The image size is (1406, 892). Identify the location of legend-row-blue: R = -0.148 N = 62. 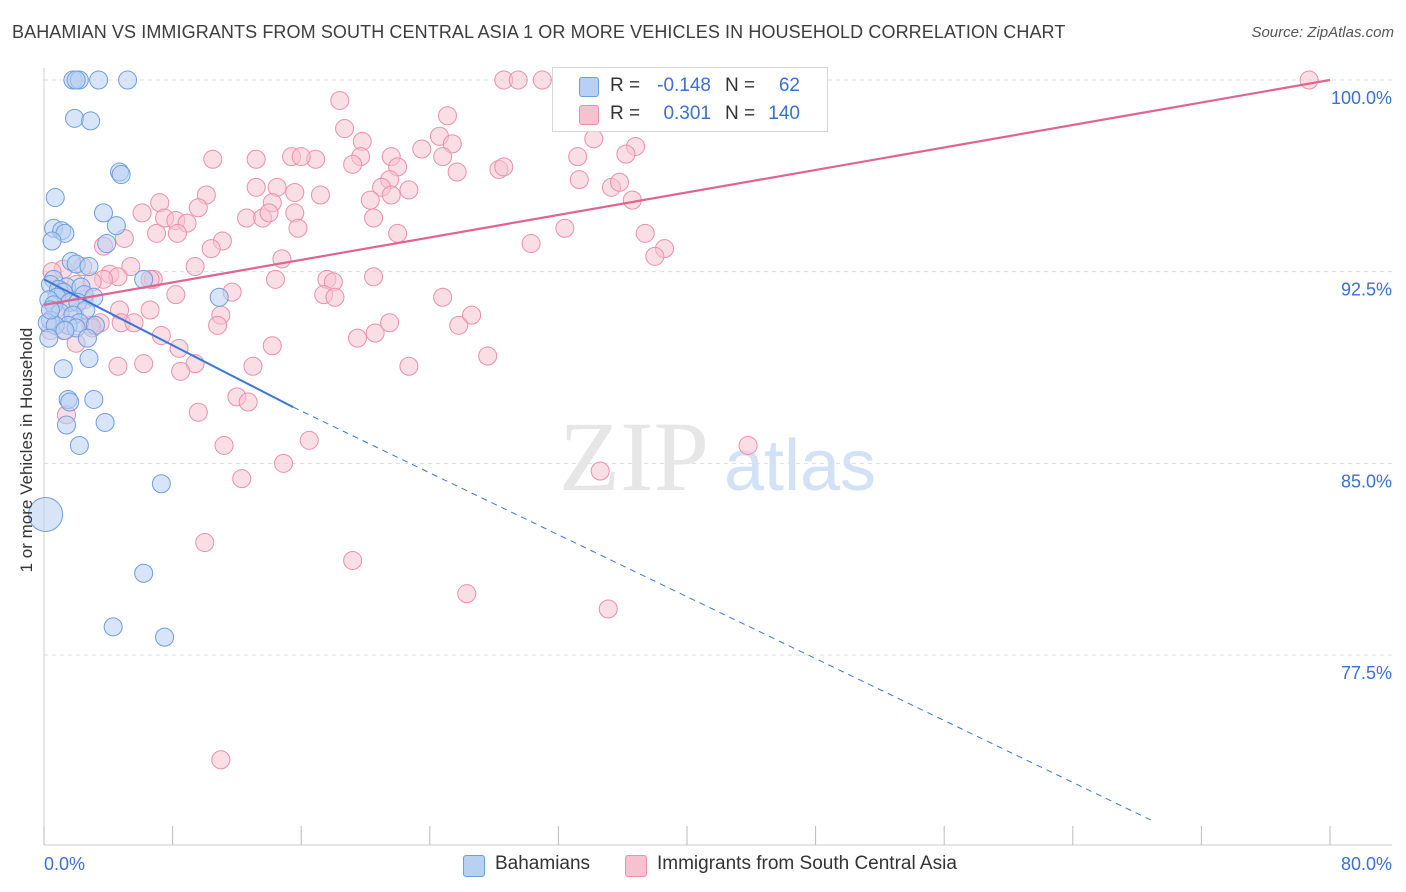
(690, 86).